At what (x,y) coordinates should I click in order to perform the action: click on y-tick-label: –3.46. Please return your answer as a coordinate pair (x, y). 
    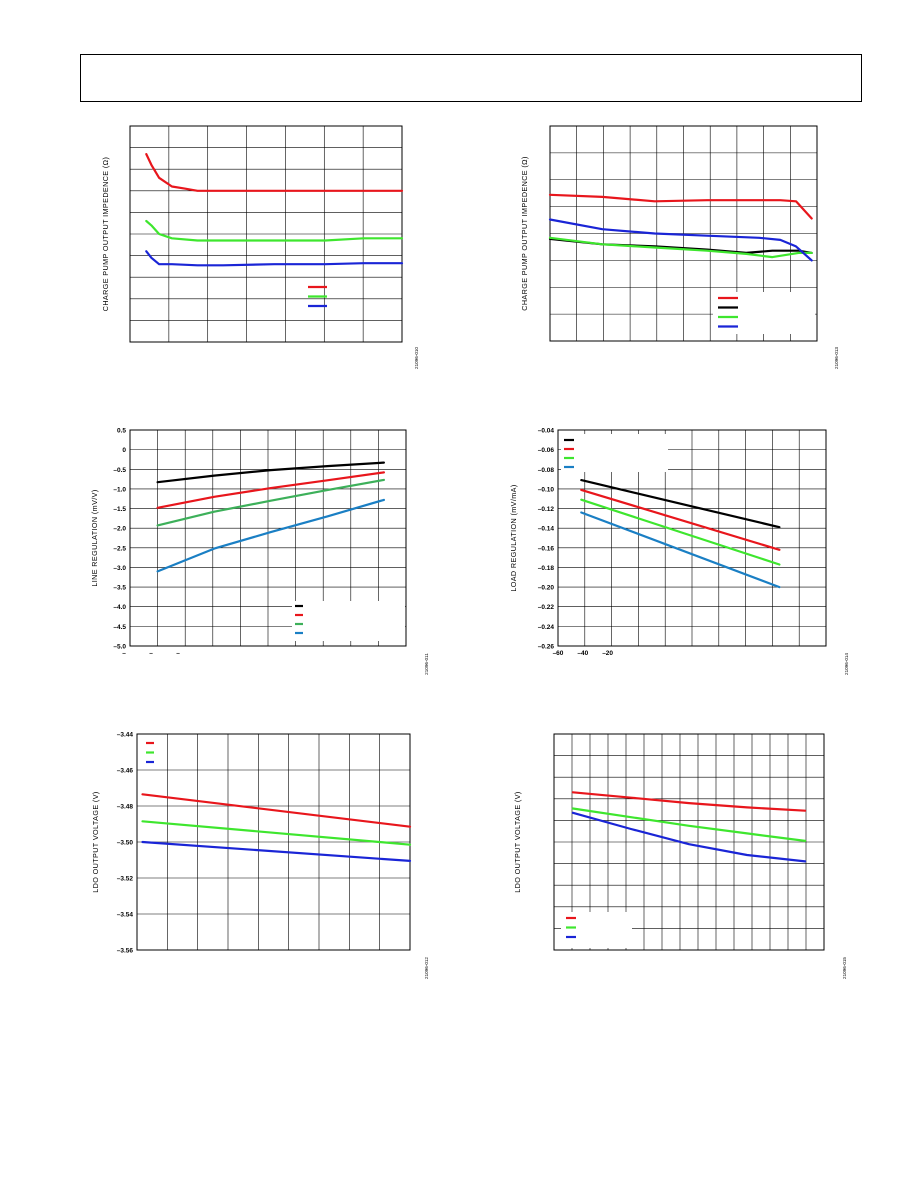
    Looking at the image, I should click on (125, 771).